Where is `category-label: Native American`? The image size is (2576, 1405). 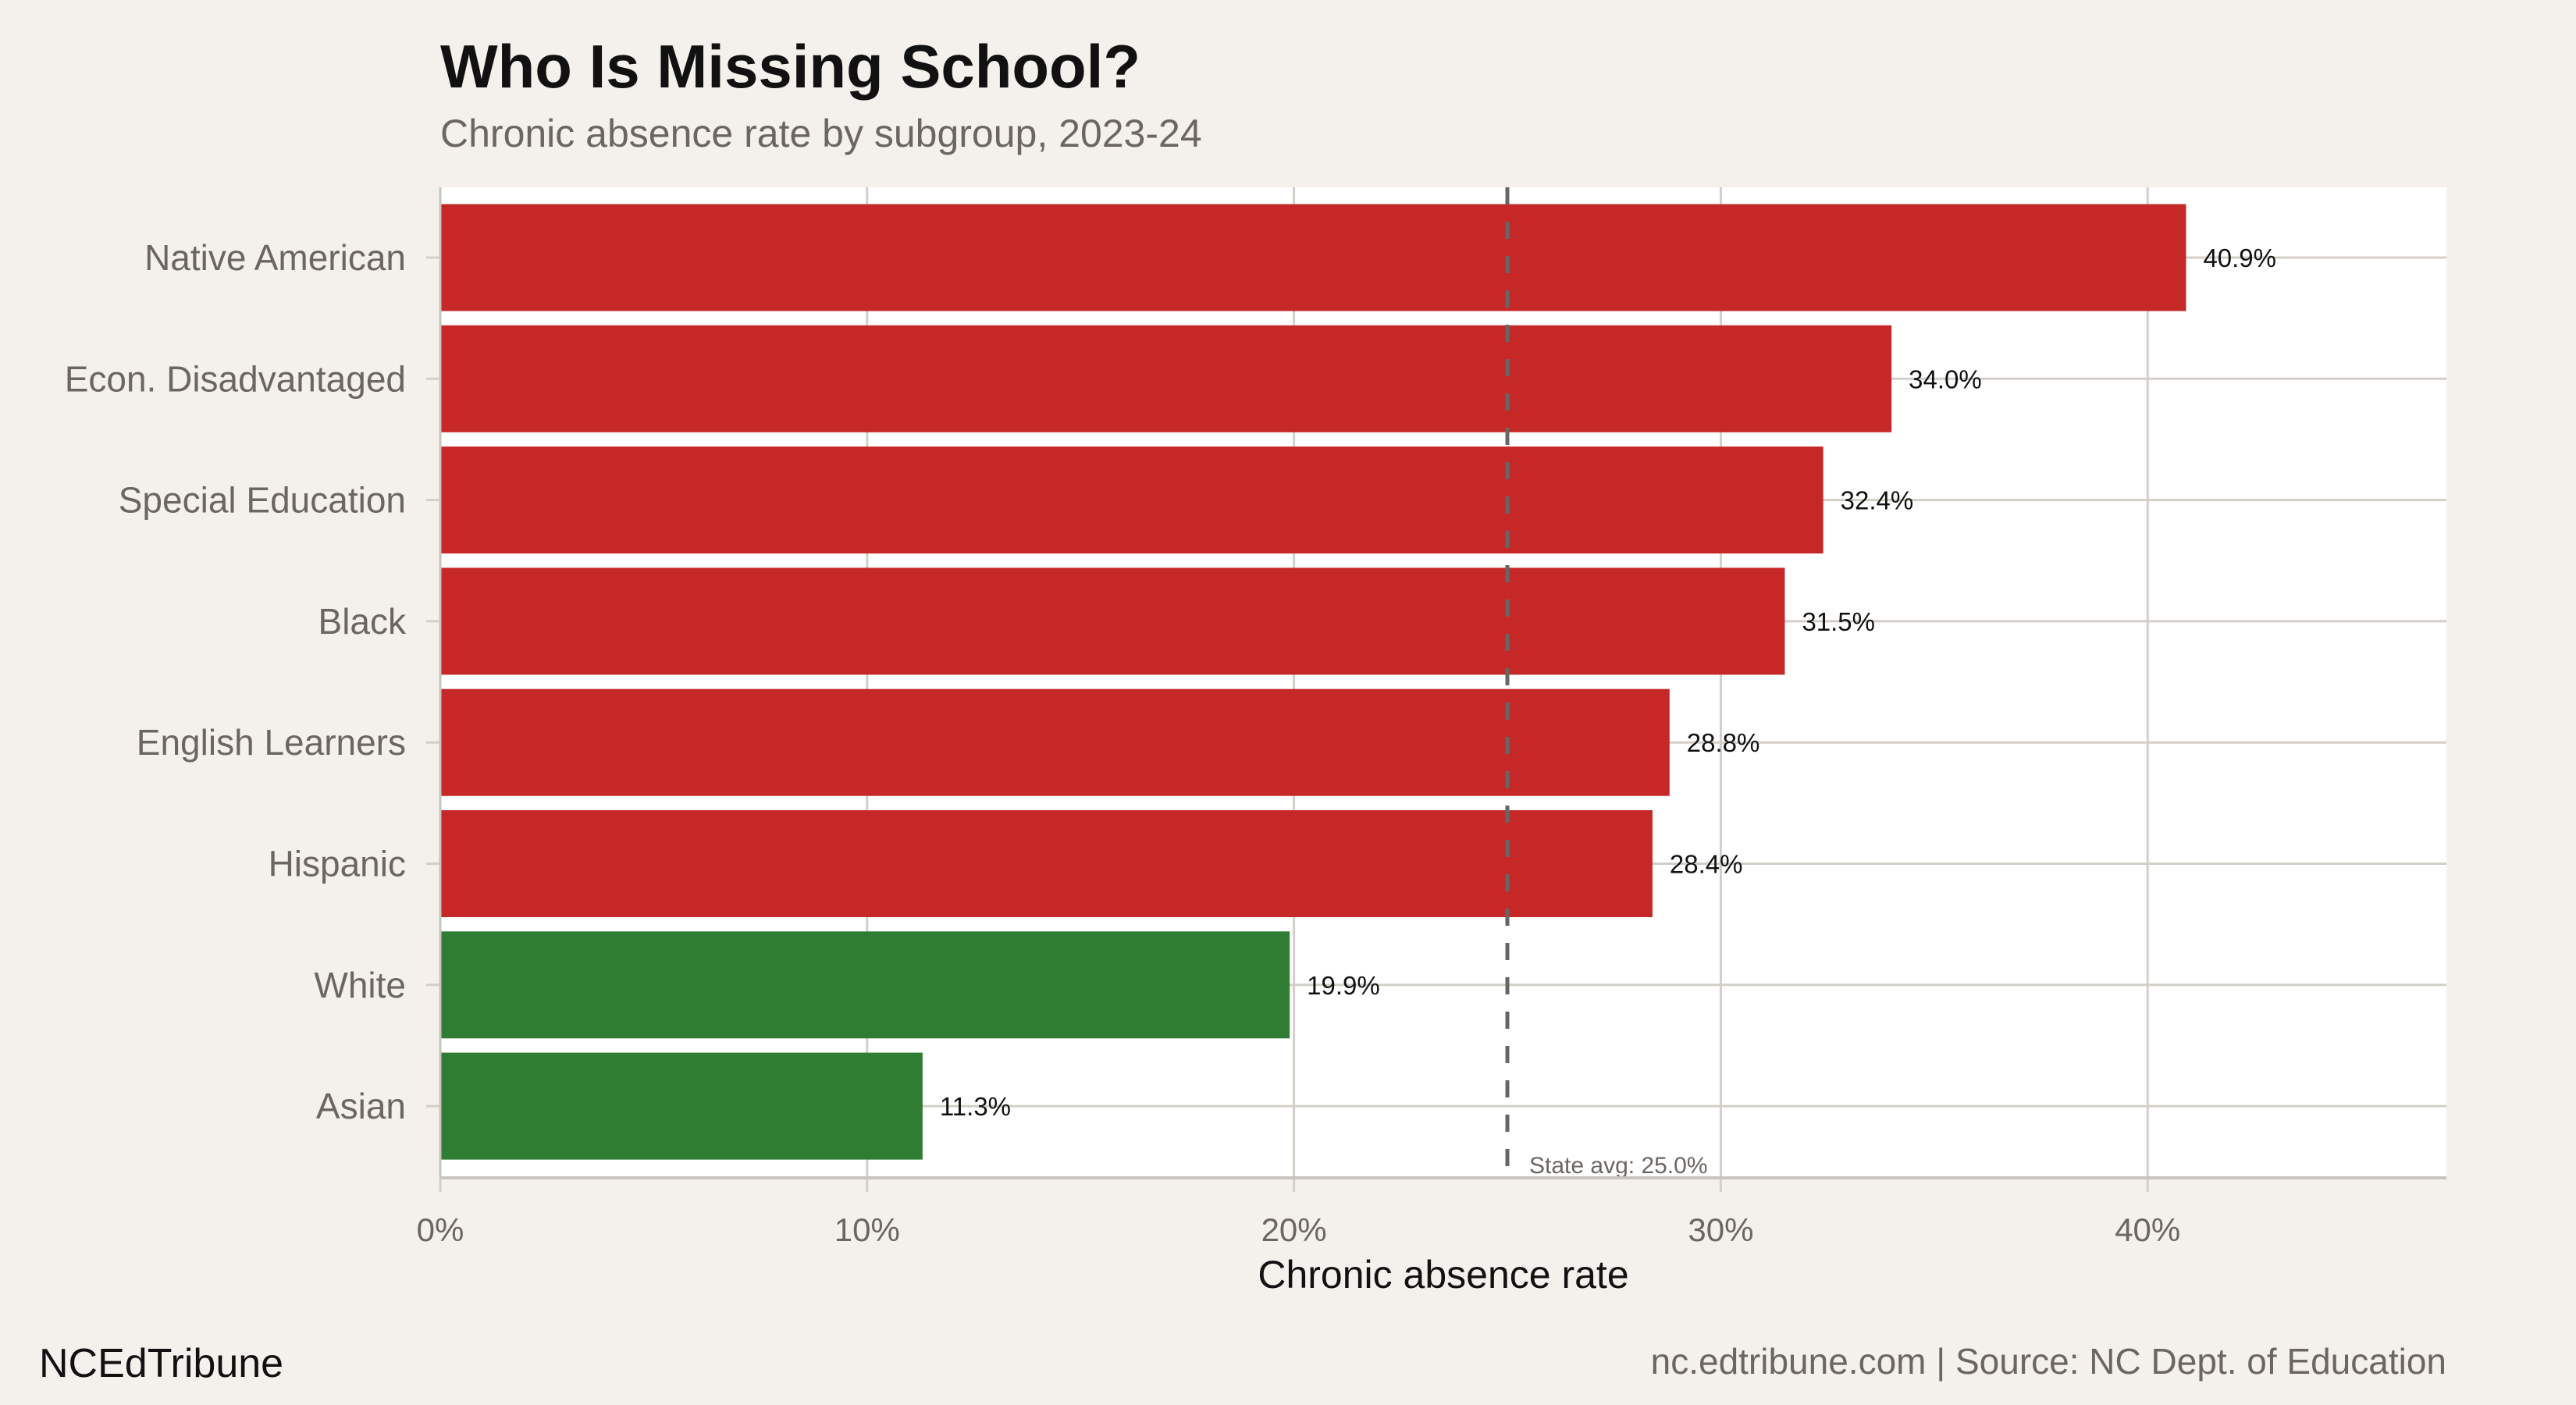 category-label: Native American is located at coordinates (275, 257).